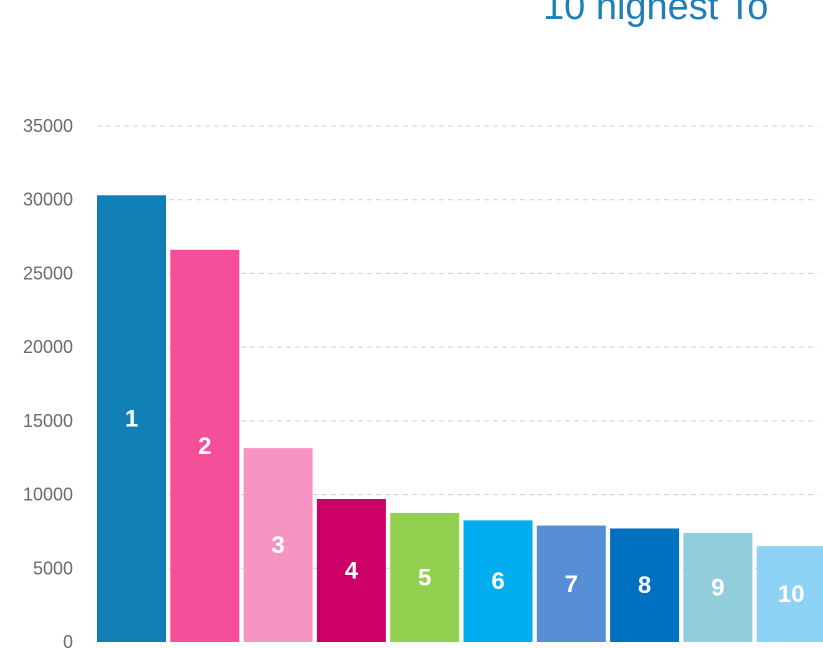 This screenshot has width=823, height=648. I want to click on y-axis-labels: 0 5000 10000 15000 20000 25000 30000 35000, so click(48, 382).